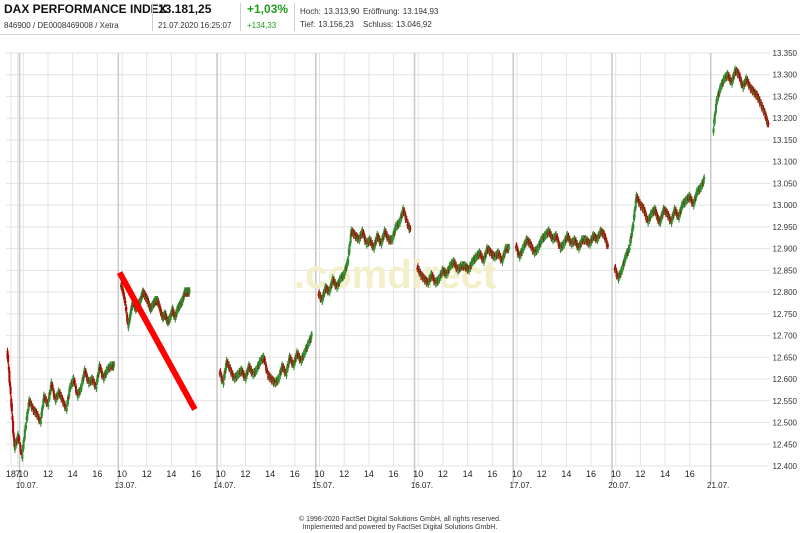 The image size is (800, 533). I want to click on open-value: 13.194,93, so click(420, 11).